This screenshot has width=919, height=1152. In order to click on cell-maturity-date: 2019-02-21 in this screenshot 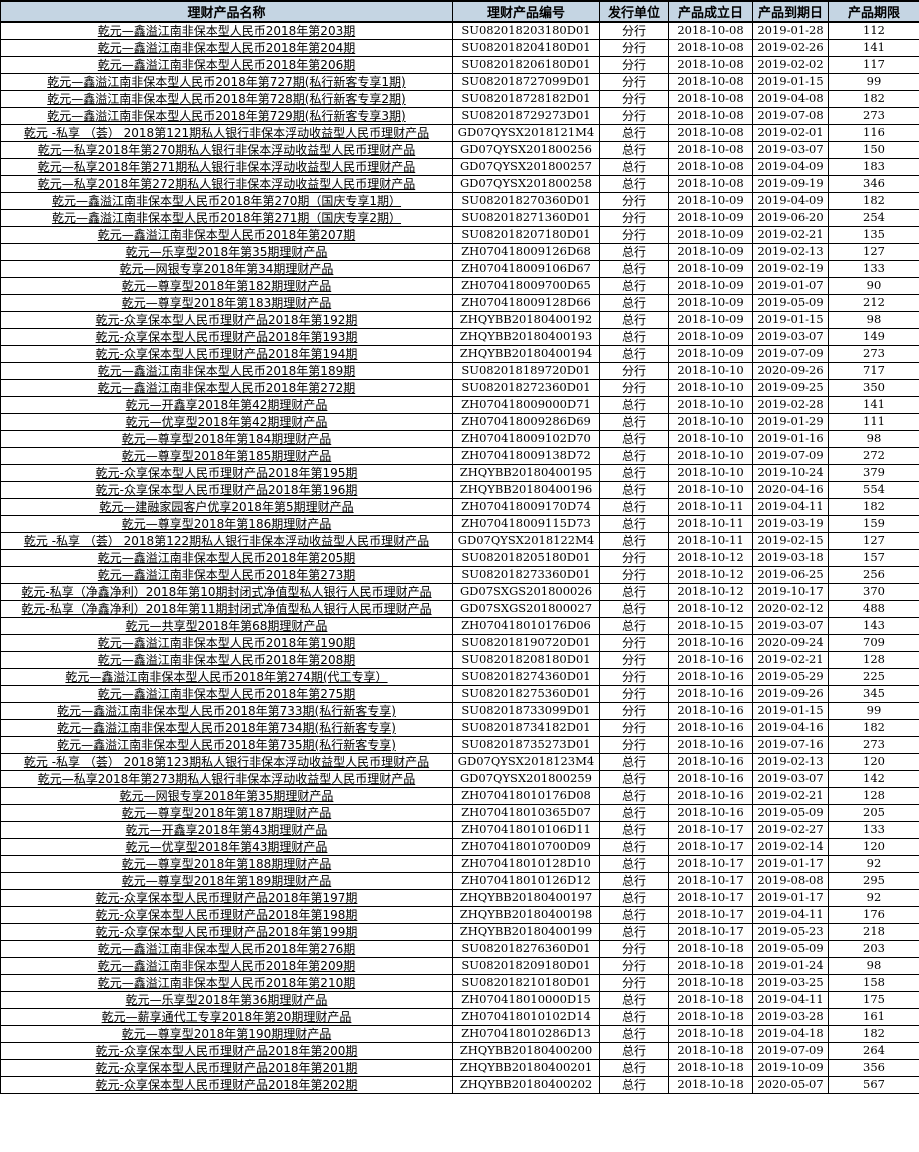, I will do `click(790, 660)`.